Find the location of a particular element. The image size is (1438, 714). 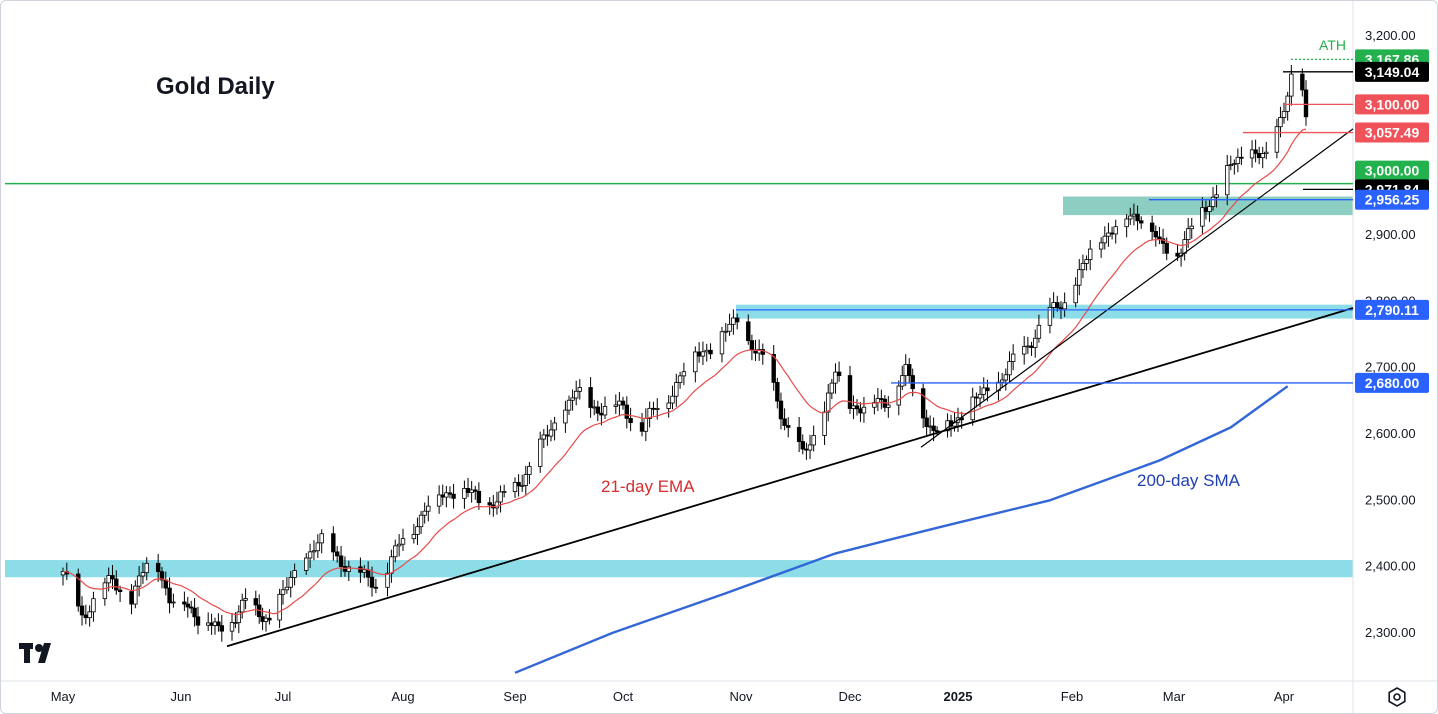

price-badge-label: 2,790.11 is located at coordinates (1392, 310).